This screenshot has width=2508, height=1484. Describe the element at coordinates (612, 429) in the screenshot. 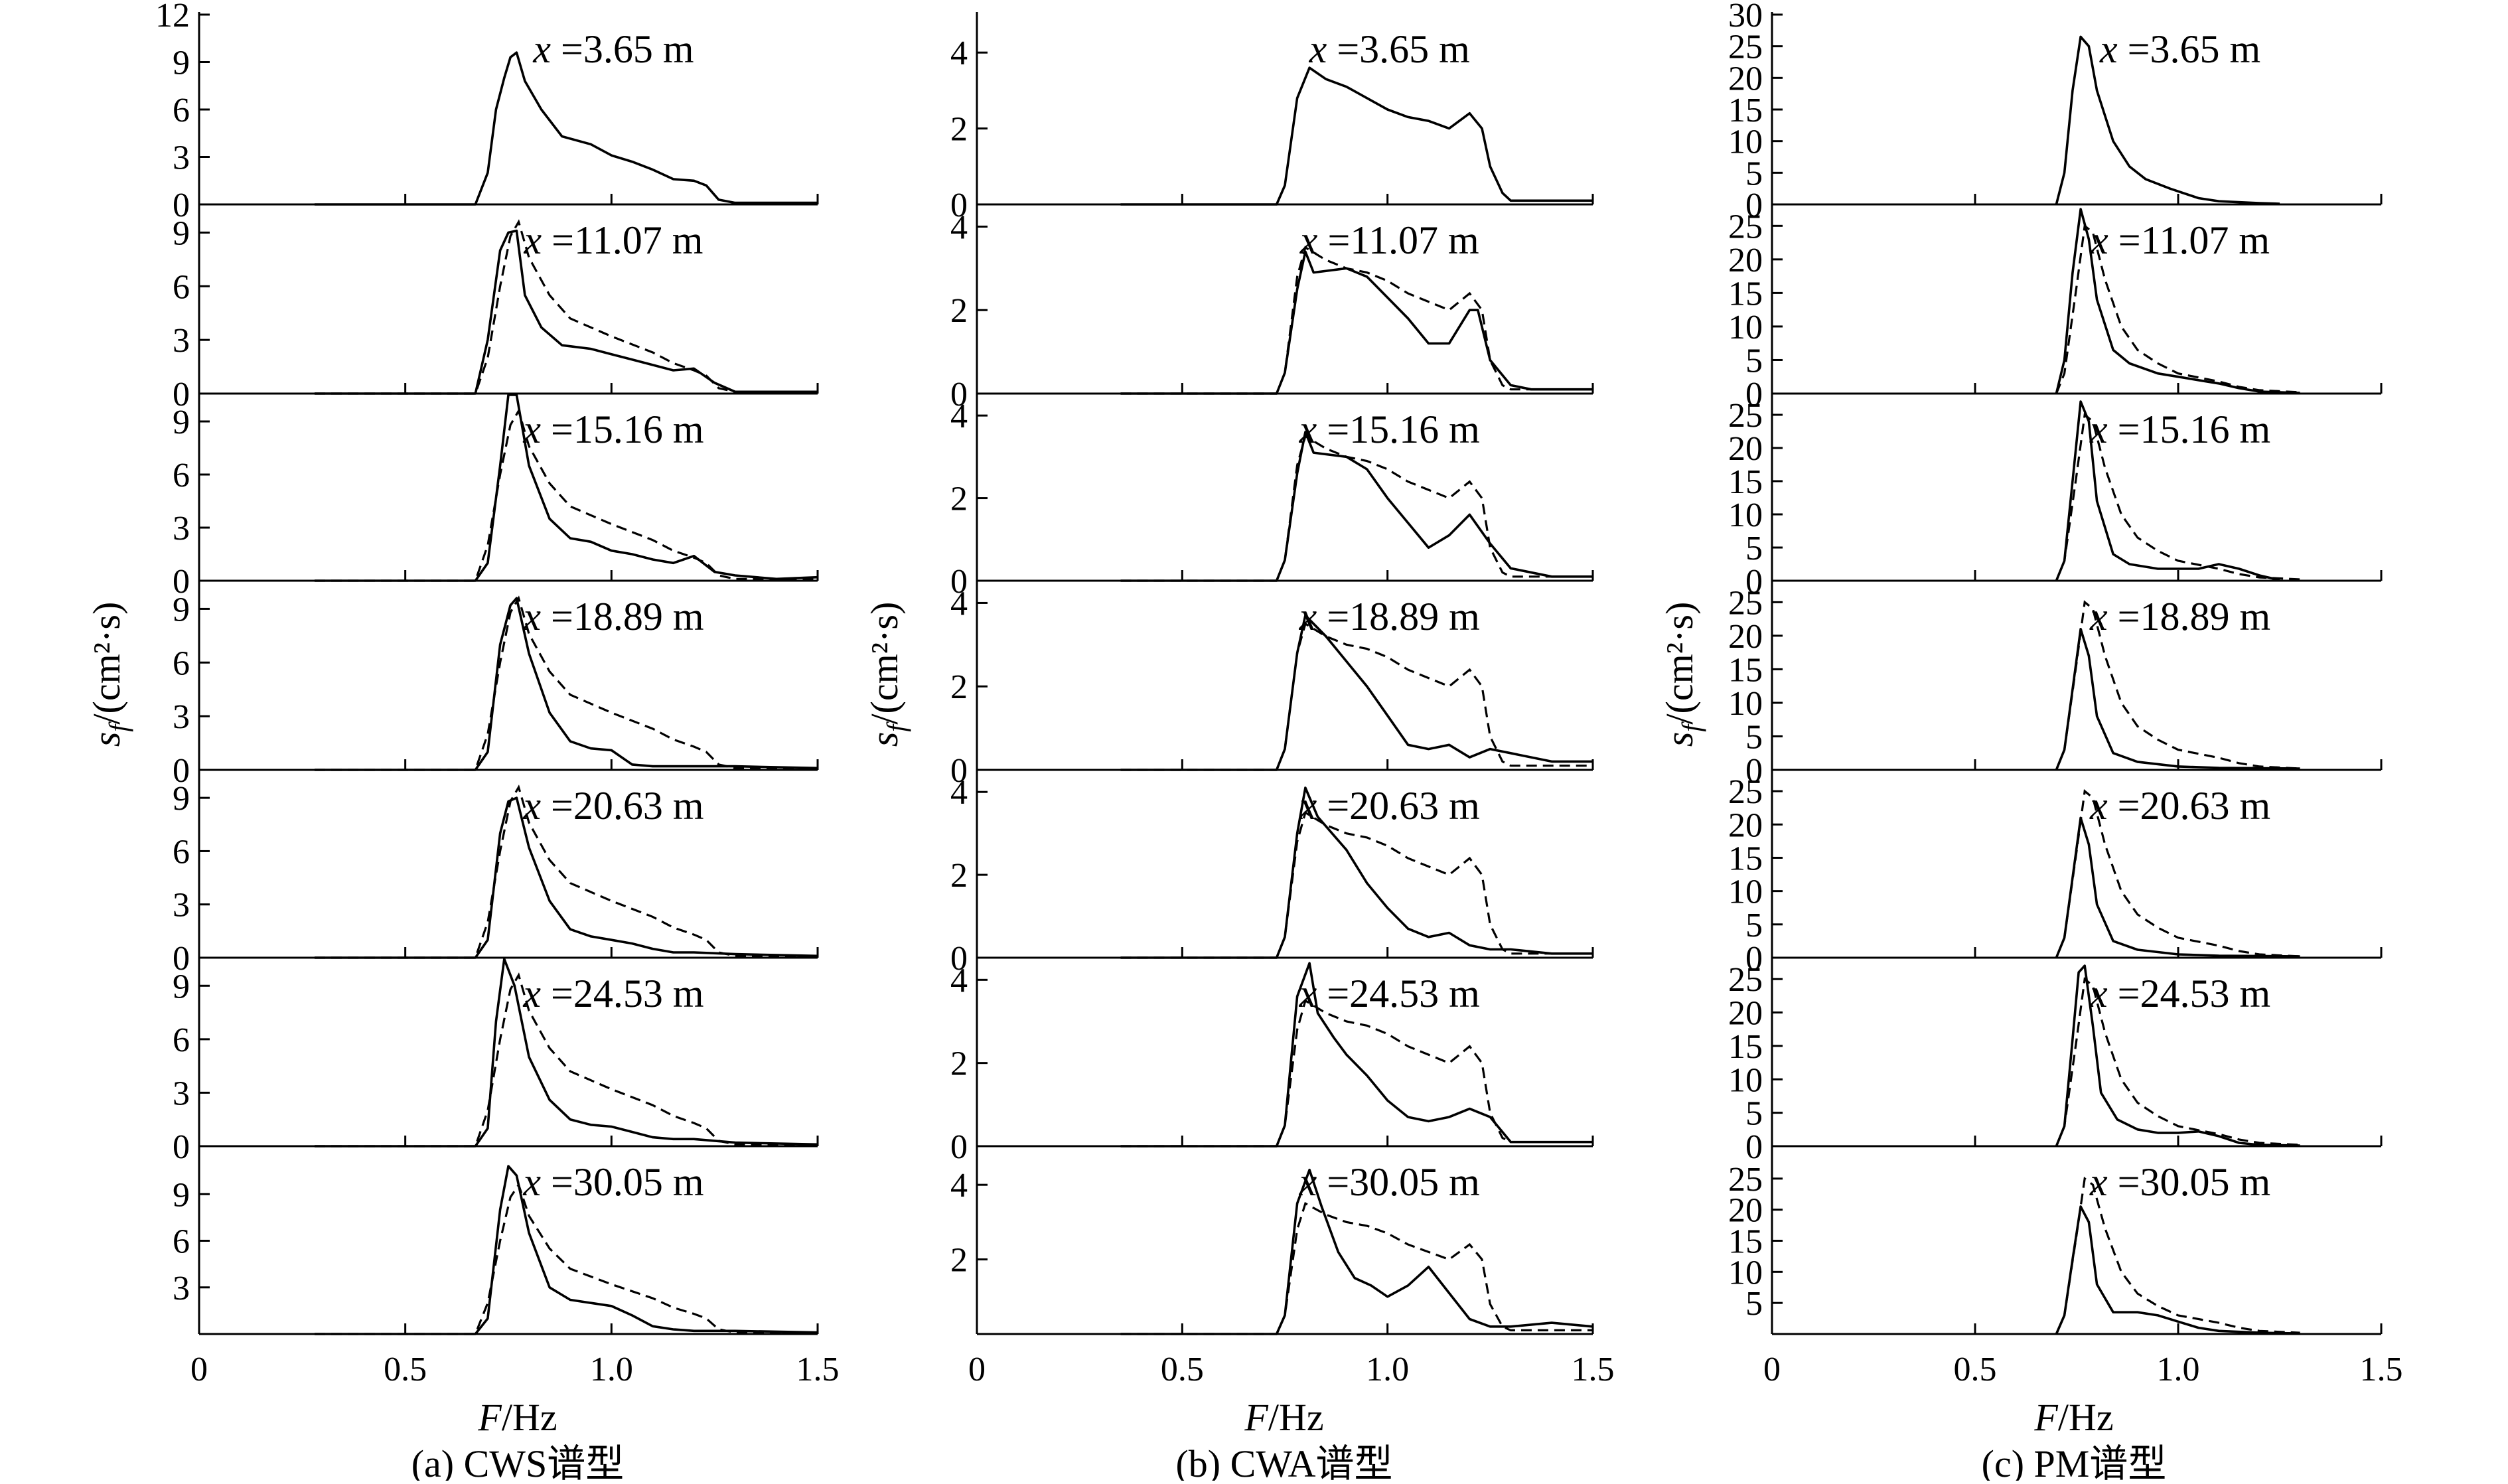

I see `location-annotation: x =15.16 m` at that location.